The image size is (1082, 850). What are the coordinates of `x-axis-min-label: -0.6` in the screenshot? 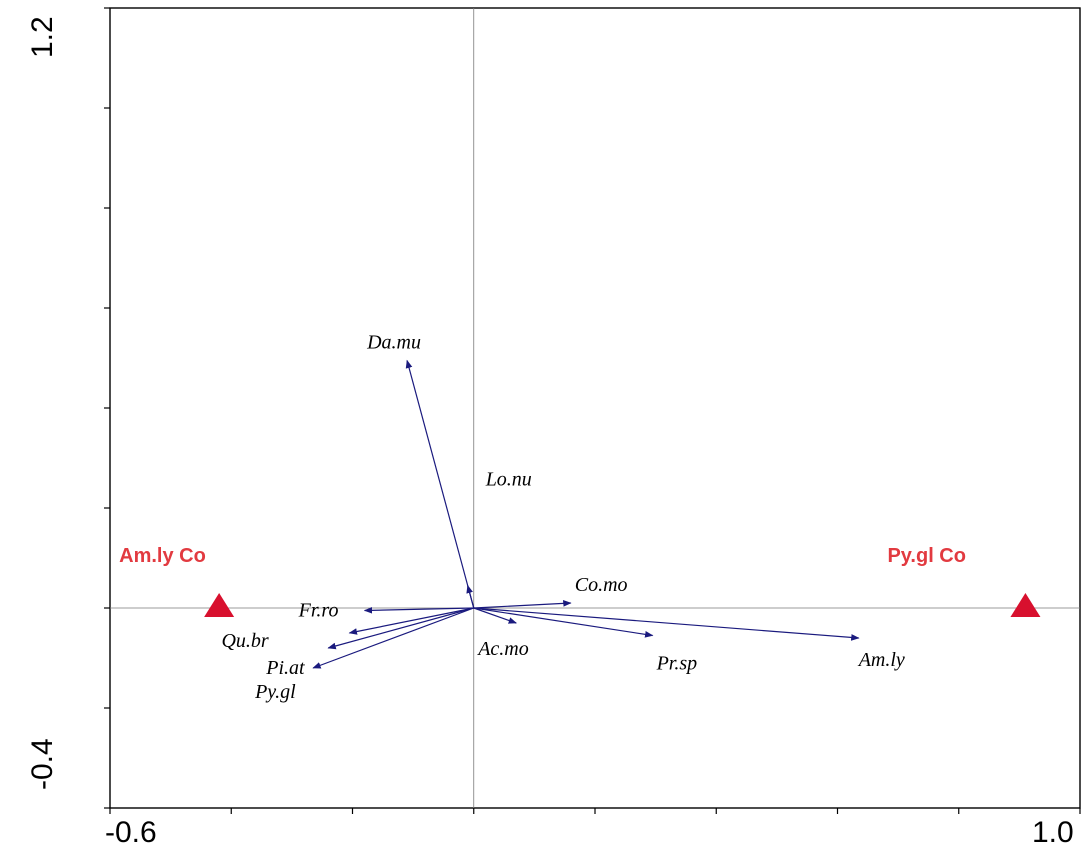 It's located at (131, 832).